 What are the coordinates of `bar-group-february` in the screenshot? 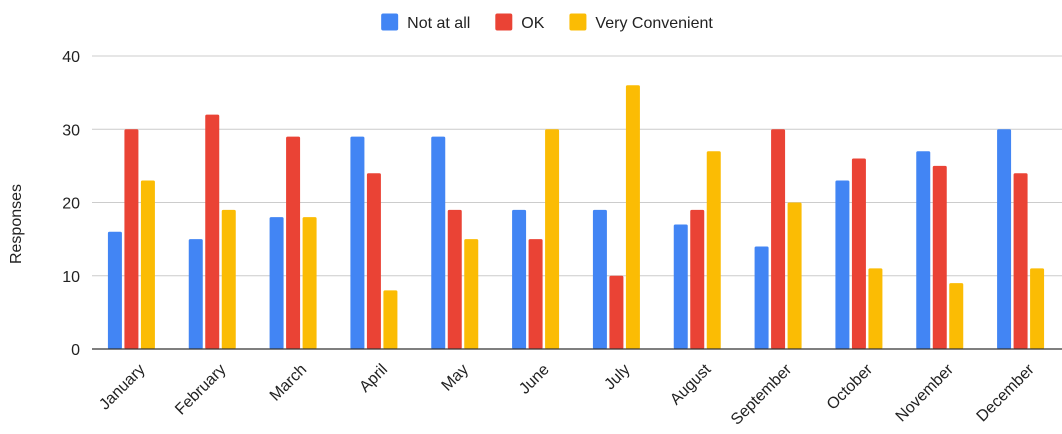 It's located at (212, 231).